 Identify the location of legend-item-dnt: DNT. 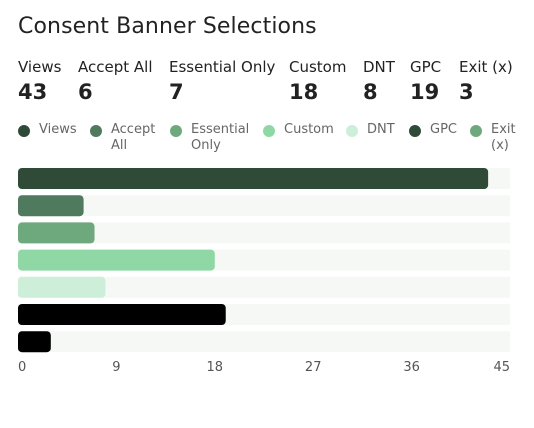
(370, 130).